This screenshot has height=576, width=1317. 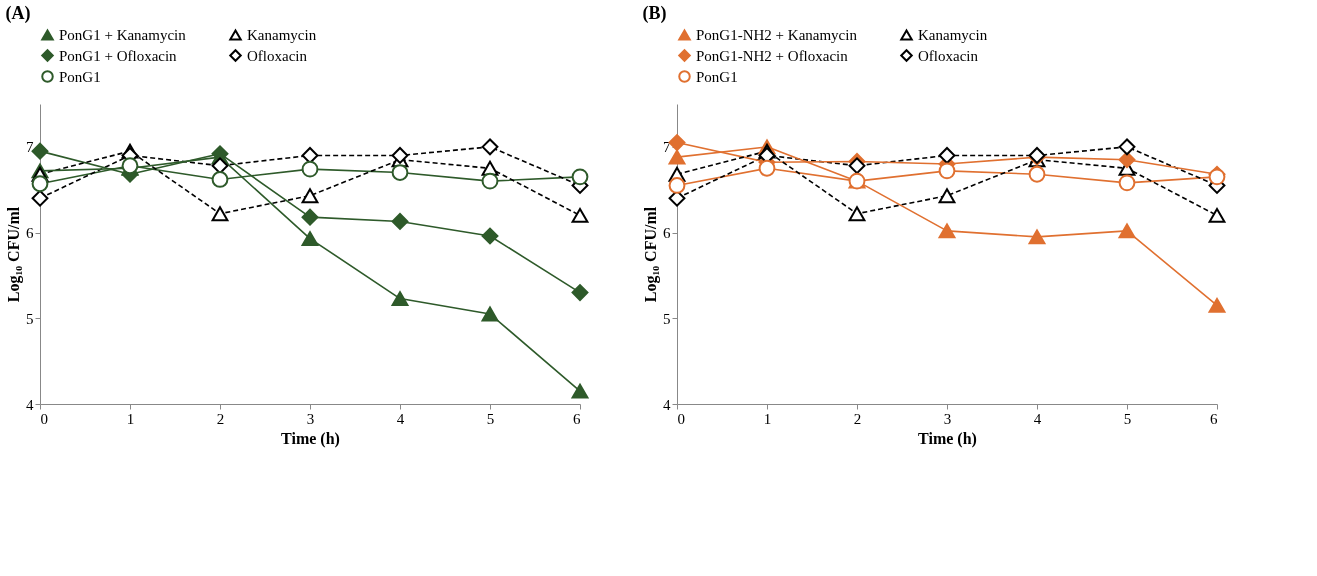 I want to click on legend-label: PonG1 + Ofloxacin, so click(x=118, y=55).